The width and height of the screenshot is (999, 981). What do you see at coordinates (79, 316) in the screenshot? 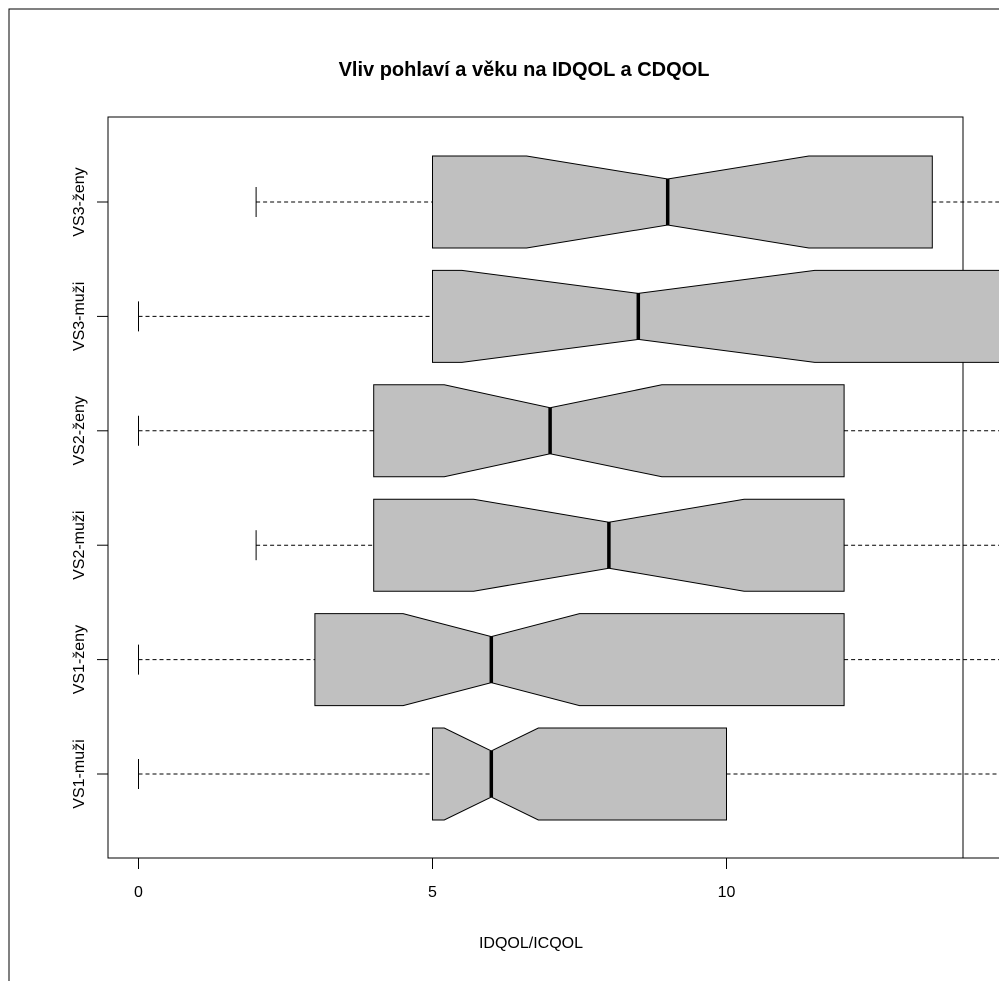
I see `y-tick-label: VS3-muži` at bounding box center [79, 316].